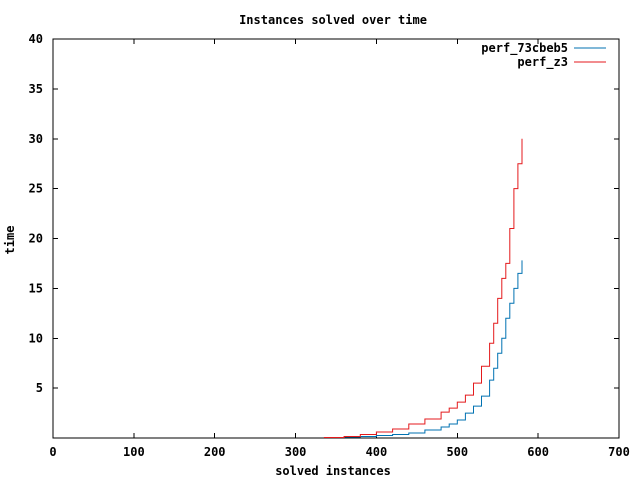 The image size is (640, 480). I want to click on y-tick-label: 15, so click(36, 288).